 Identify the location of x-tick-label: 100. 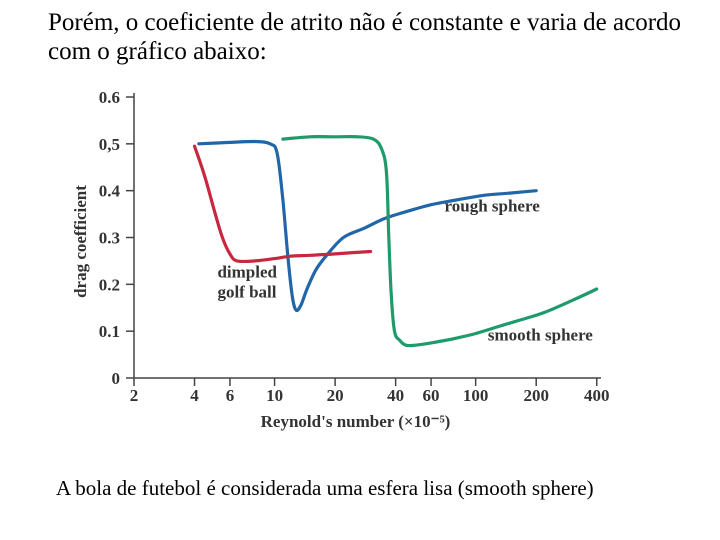
(476, 395).